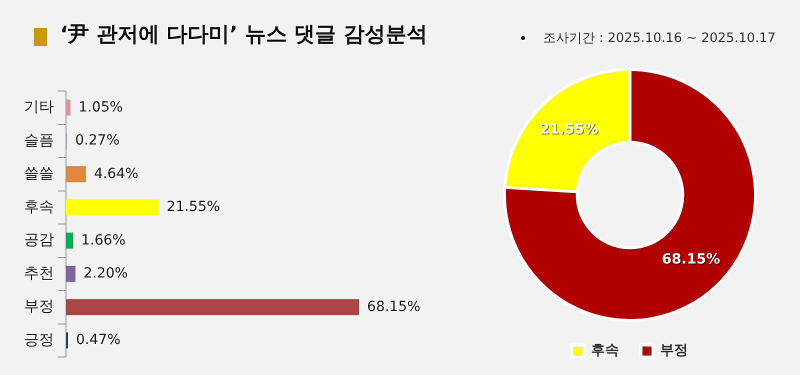 This screenshot has height=375, width=800. Describe the element at coordinates (659, 38) in the screenshot. I see `text: 조사기간 : 2025.10.16 ~ 2025.10.17` at that location.